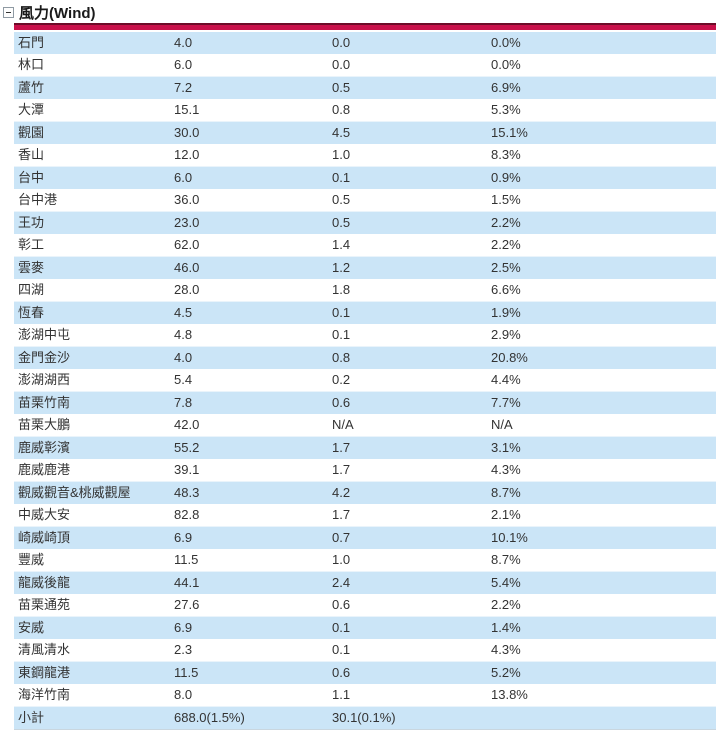 The image size is (720, 730). What do you see at coordinates (365, 538) in the screenshot?
I see `table-row: 崎威崎頂 6.9 0.7 10.1%` at bounding box center [365, 538].